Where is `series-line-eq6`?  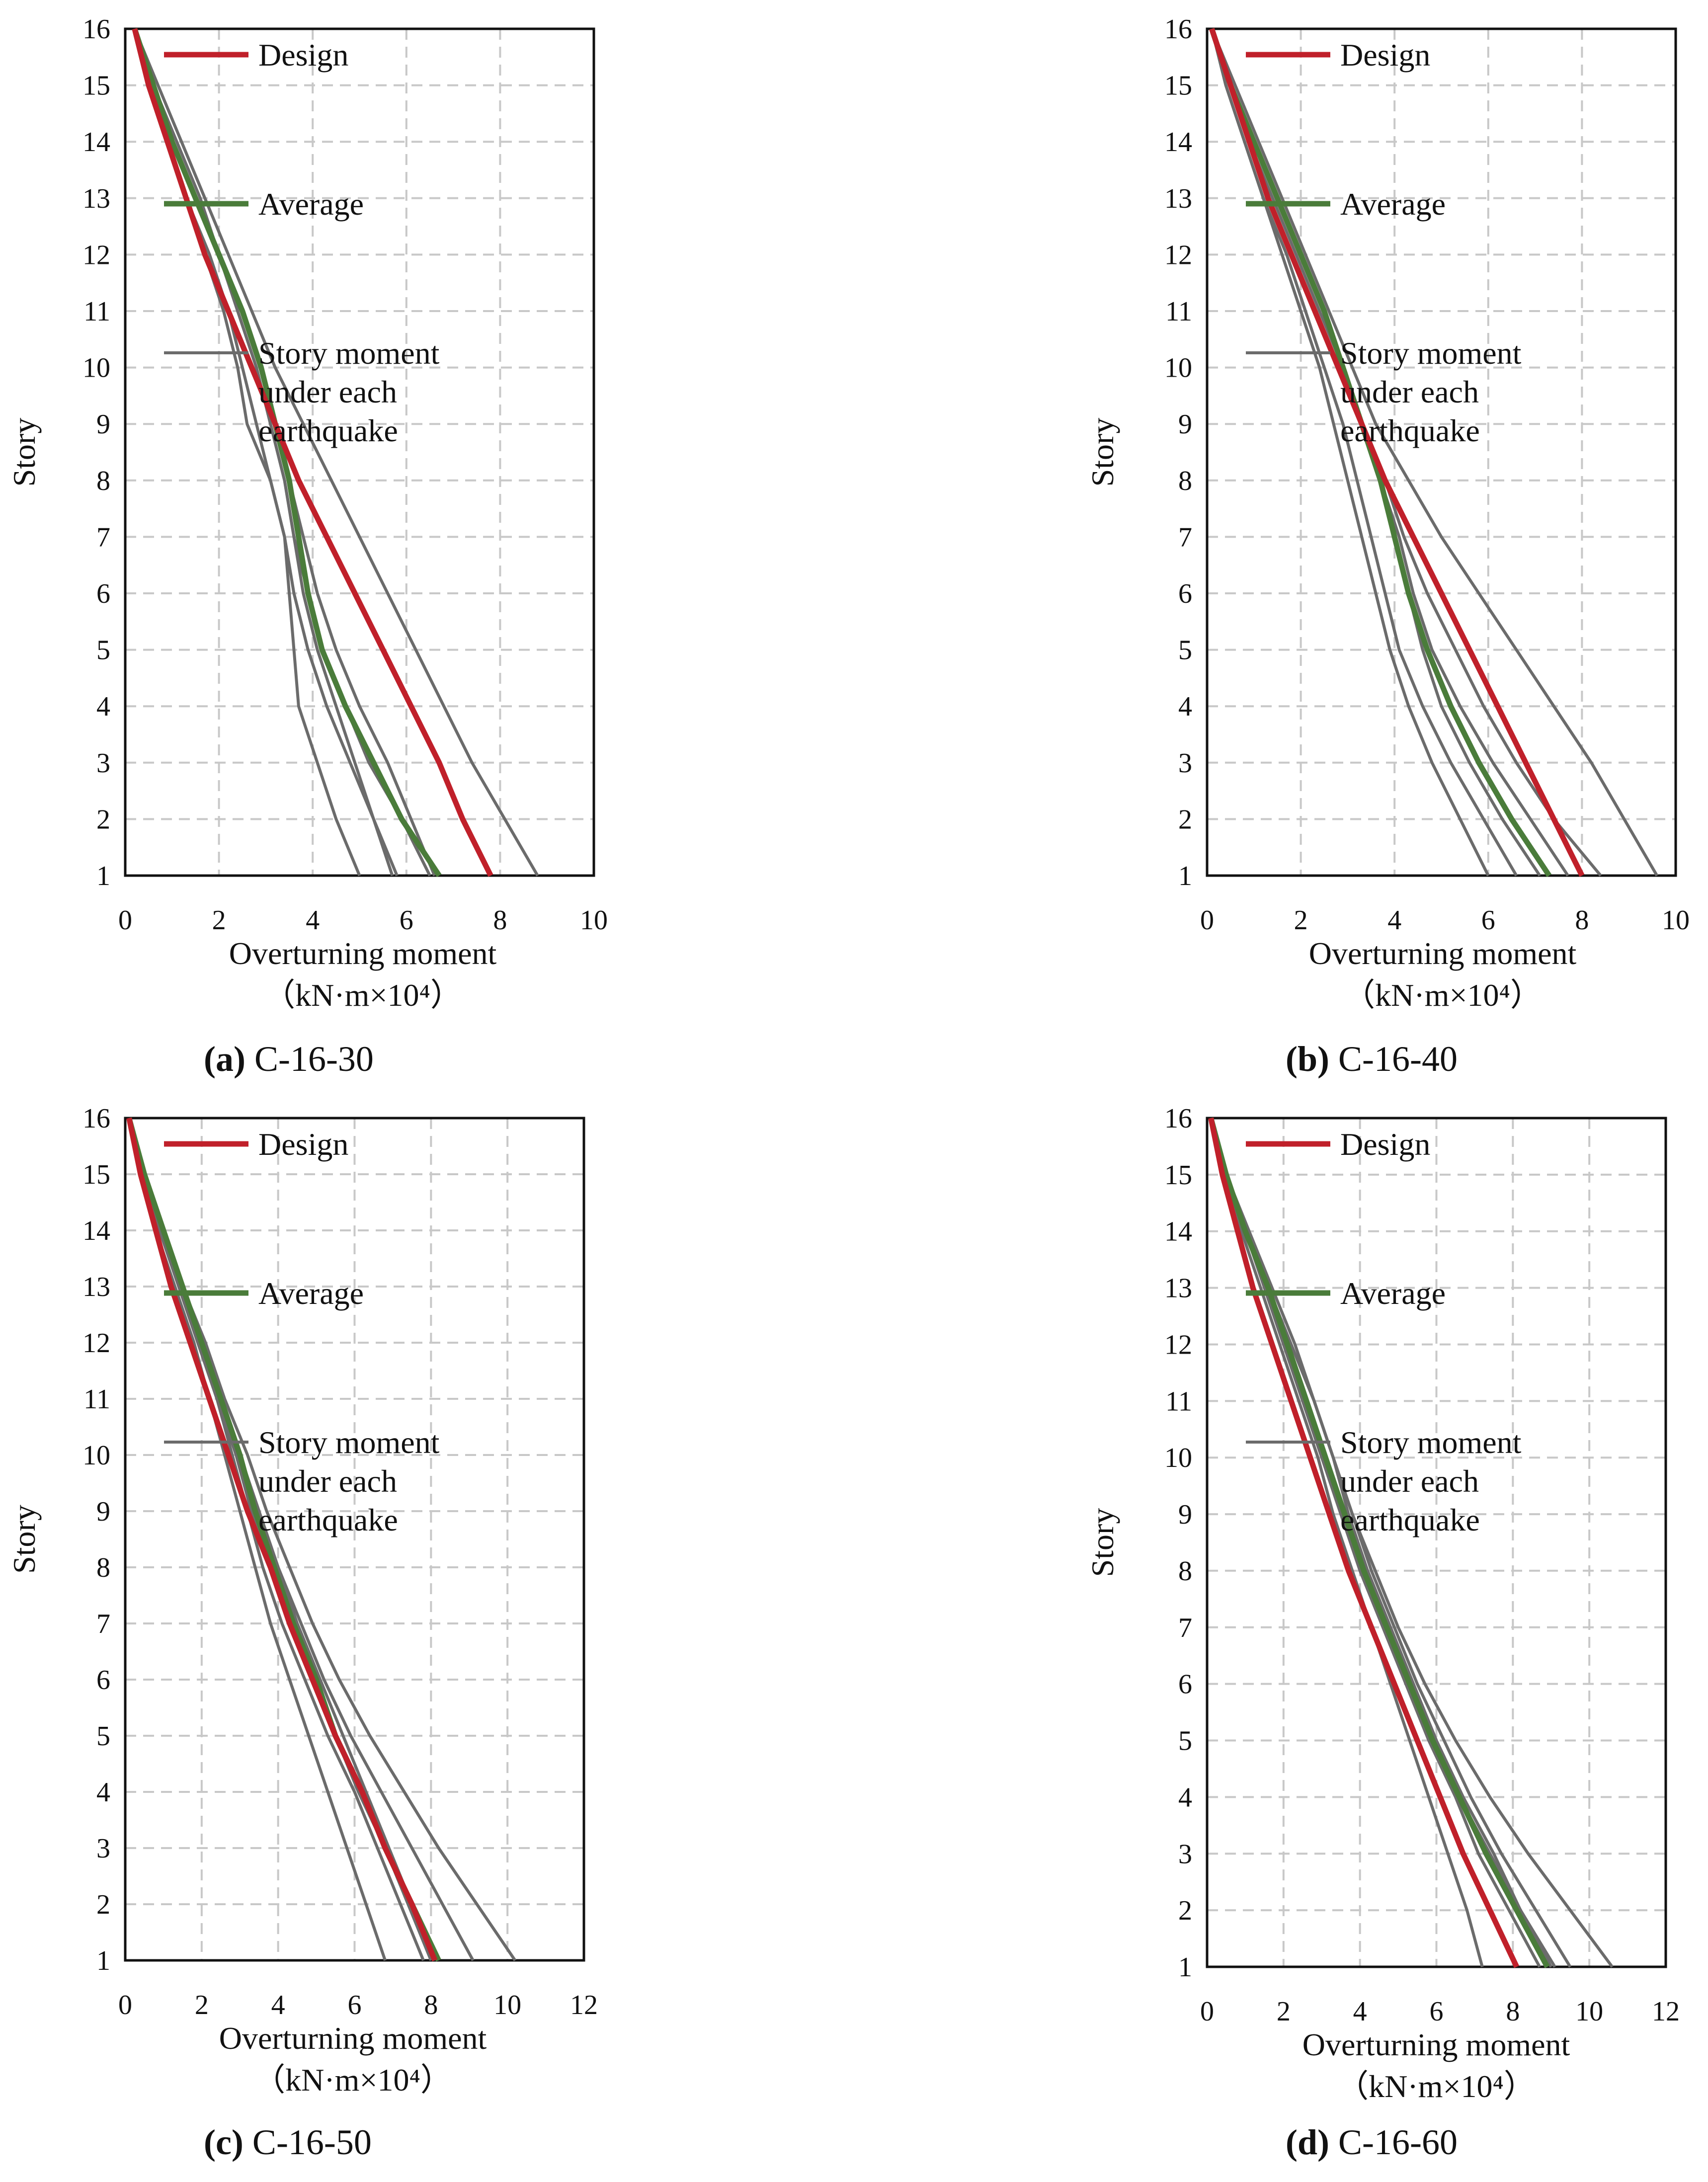 series-line-eq6 is located at coordinates (281, 1539).